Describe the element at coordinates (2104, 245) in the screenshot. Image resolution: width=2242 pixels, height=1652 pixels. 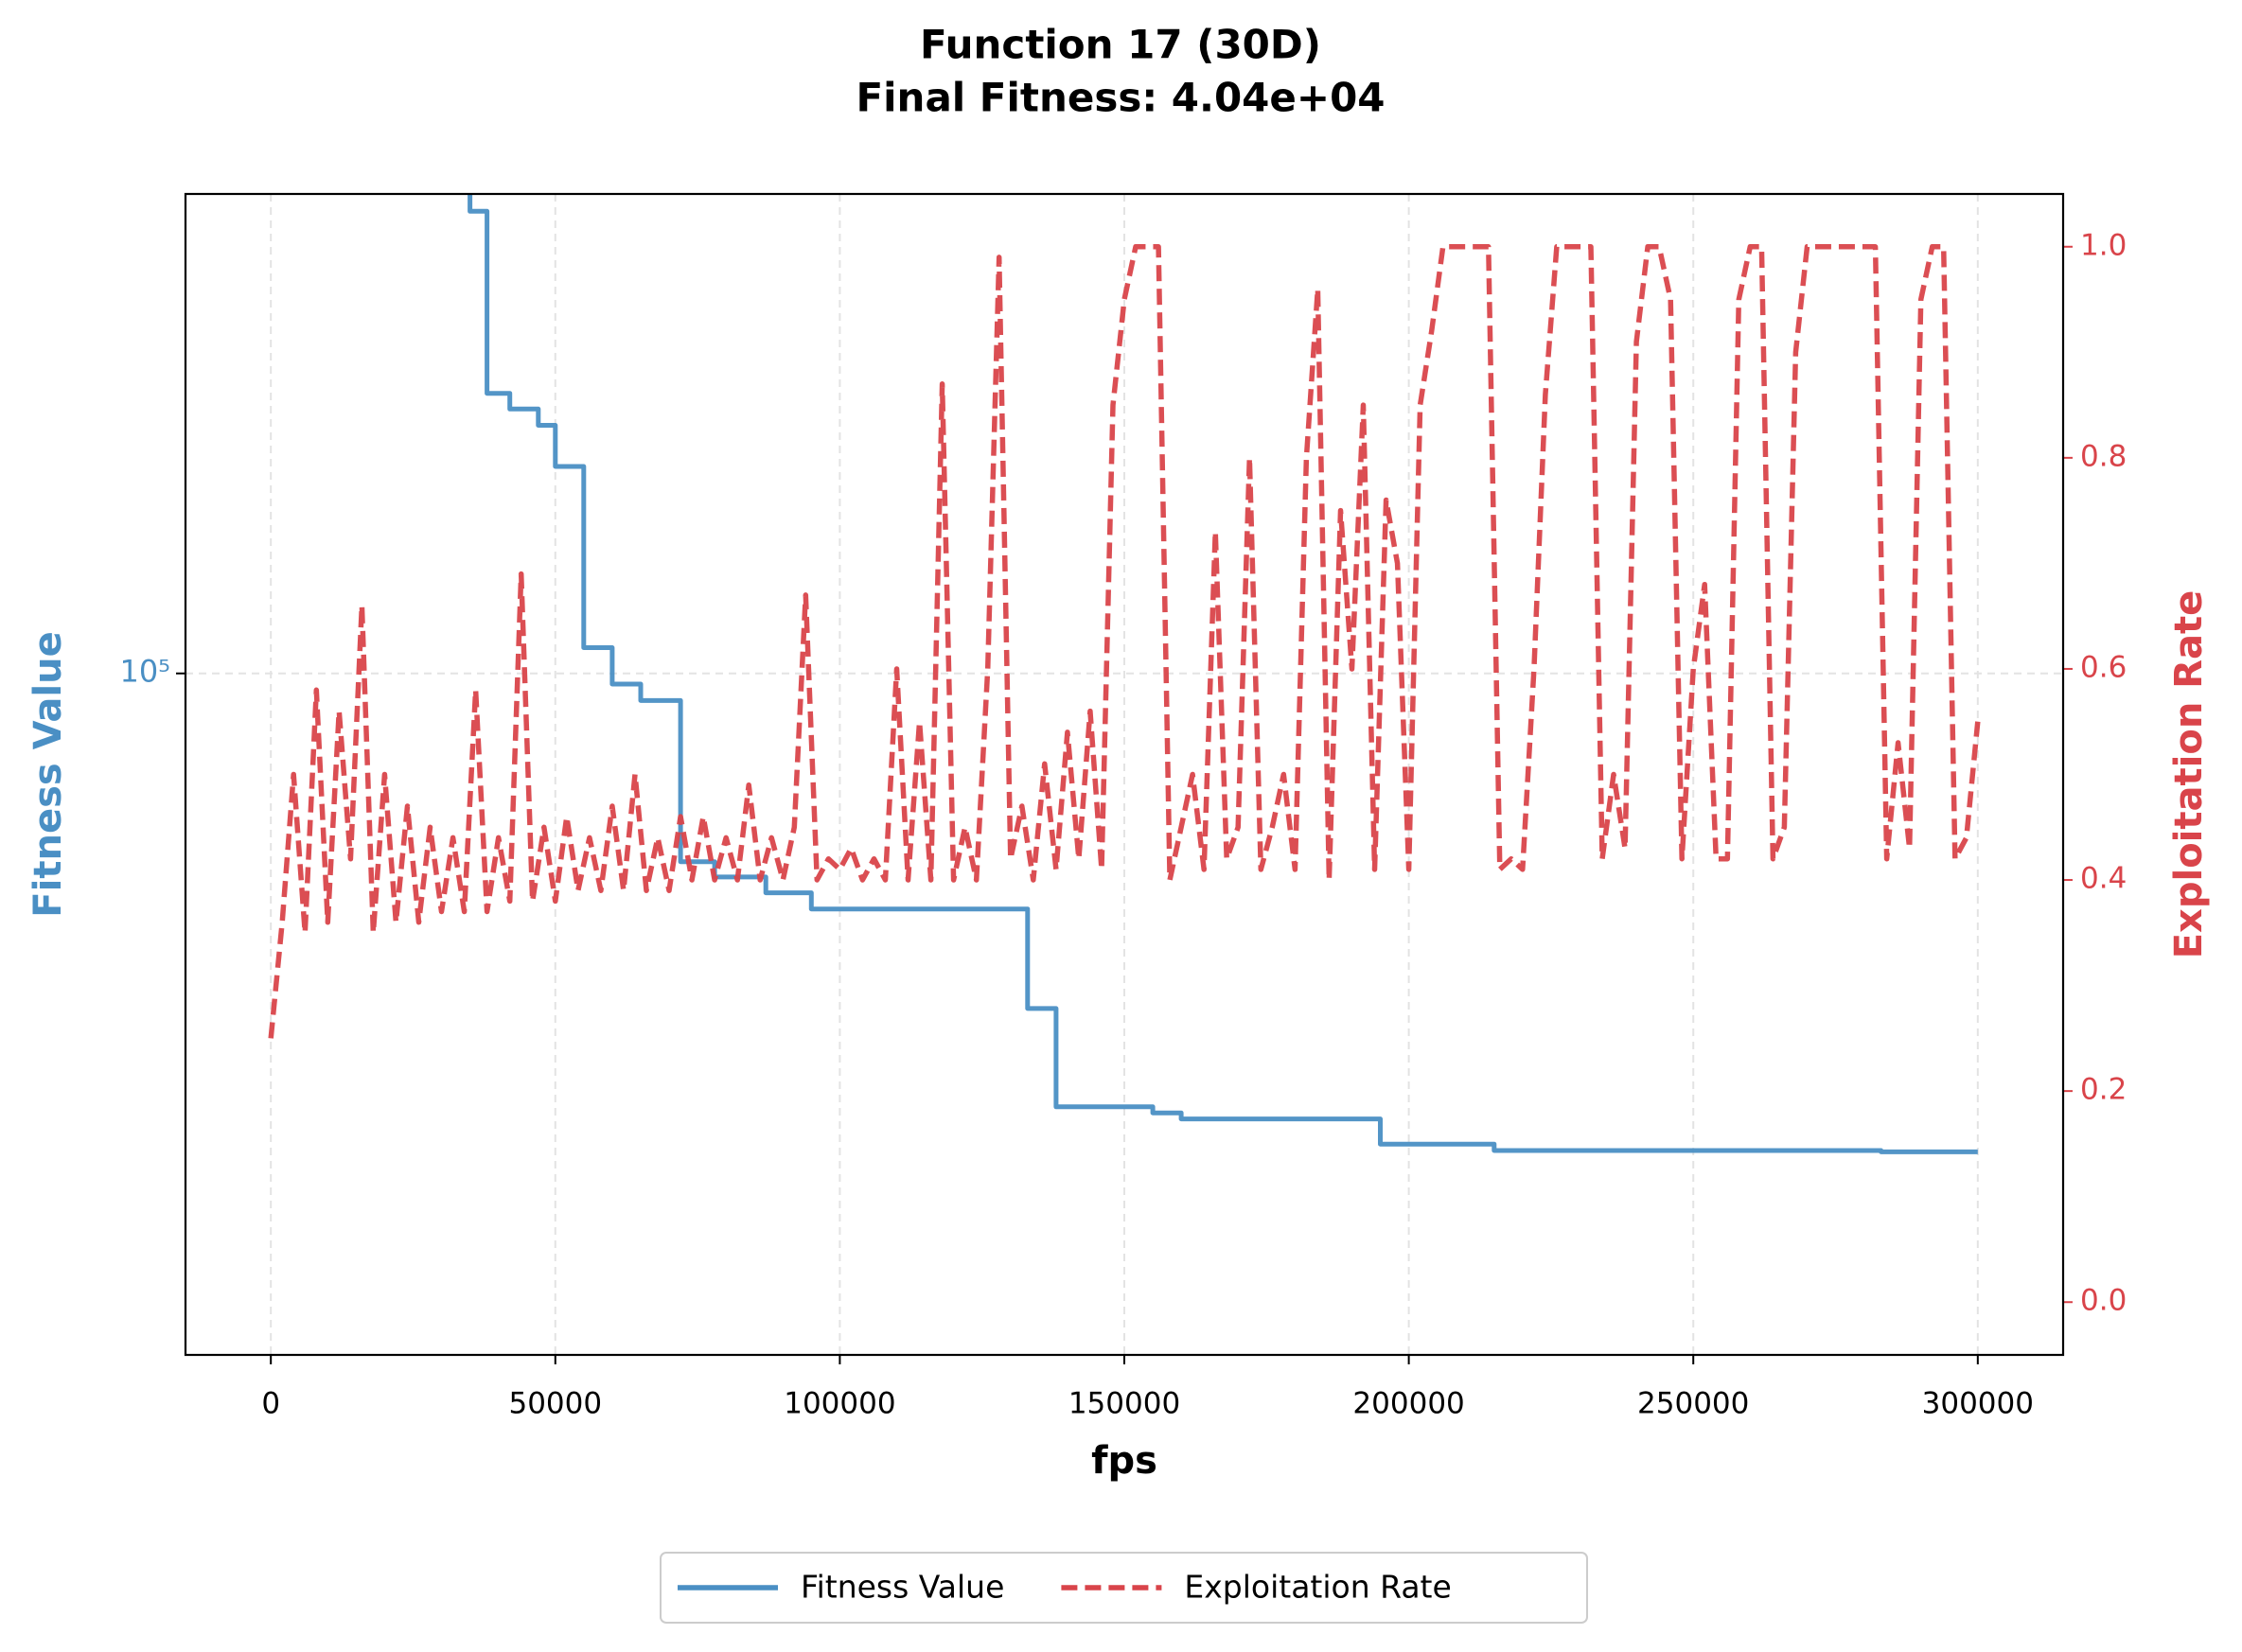
I see `y2-tick-label: 1.0` at that location.